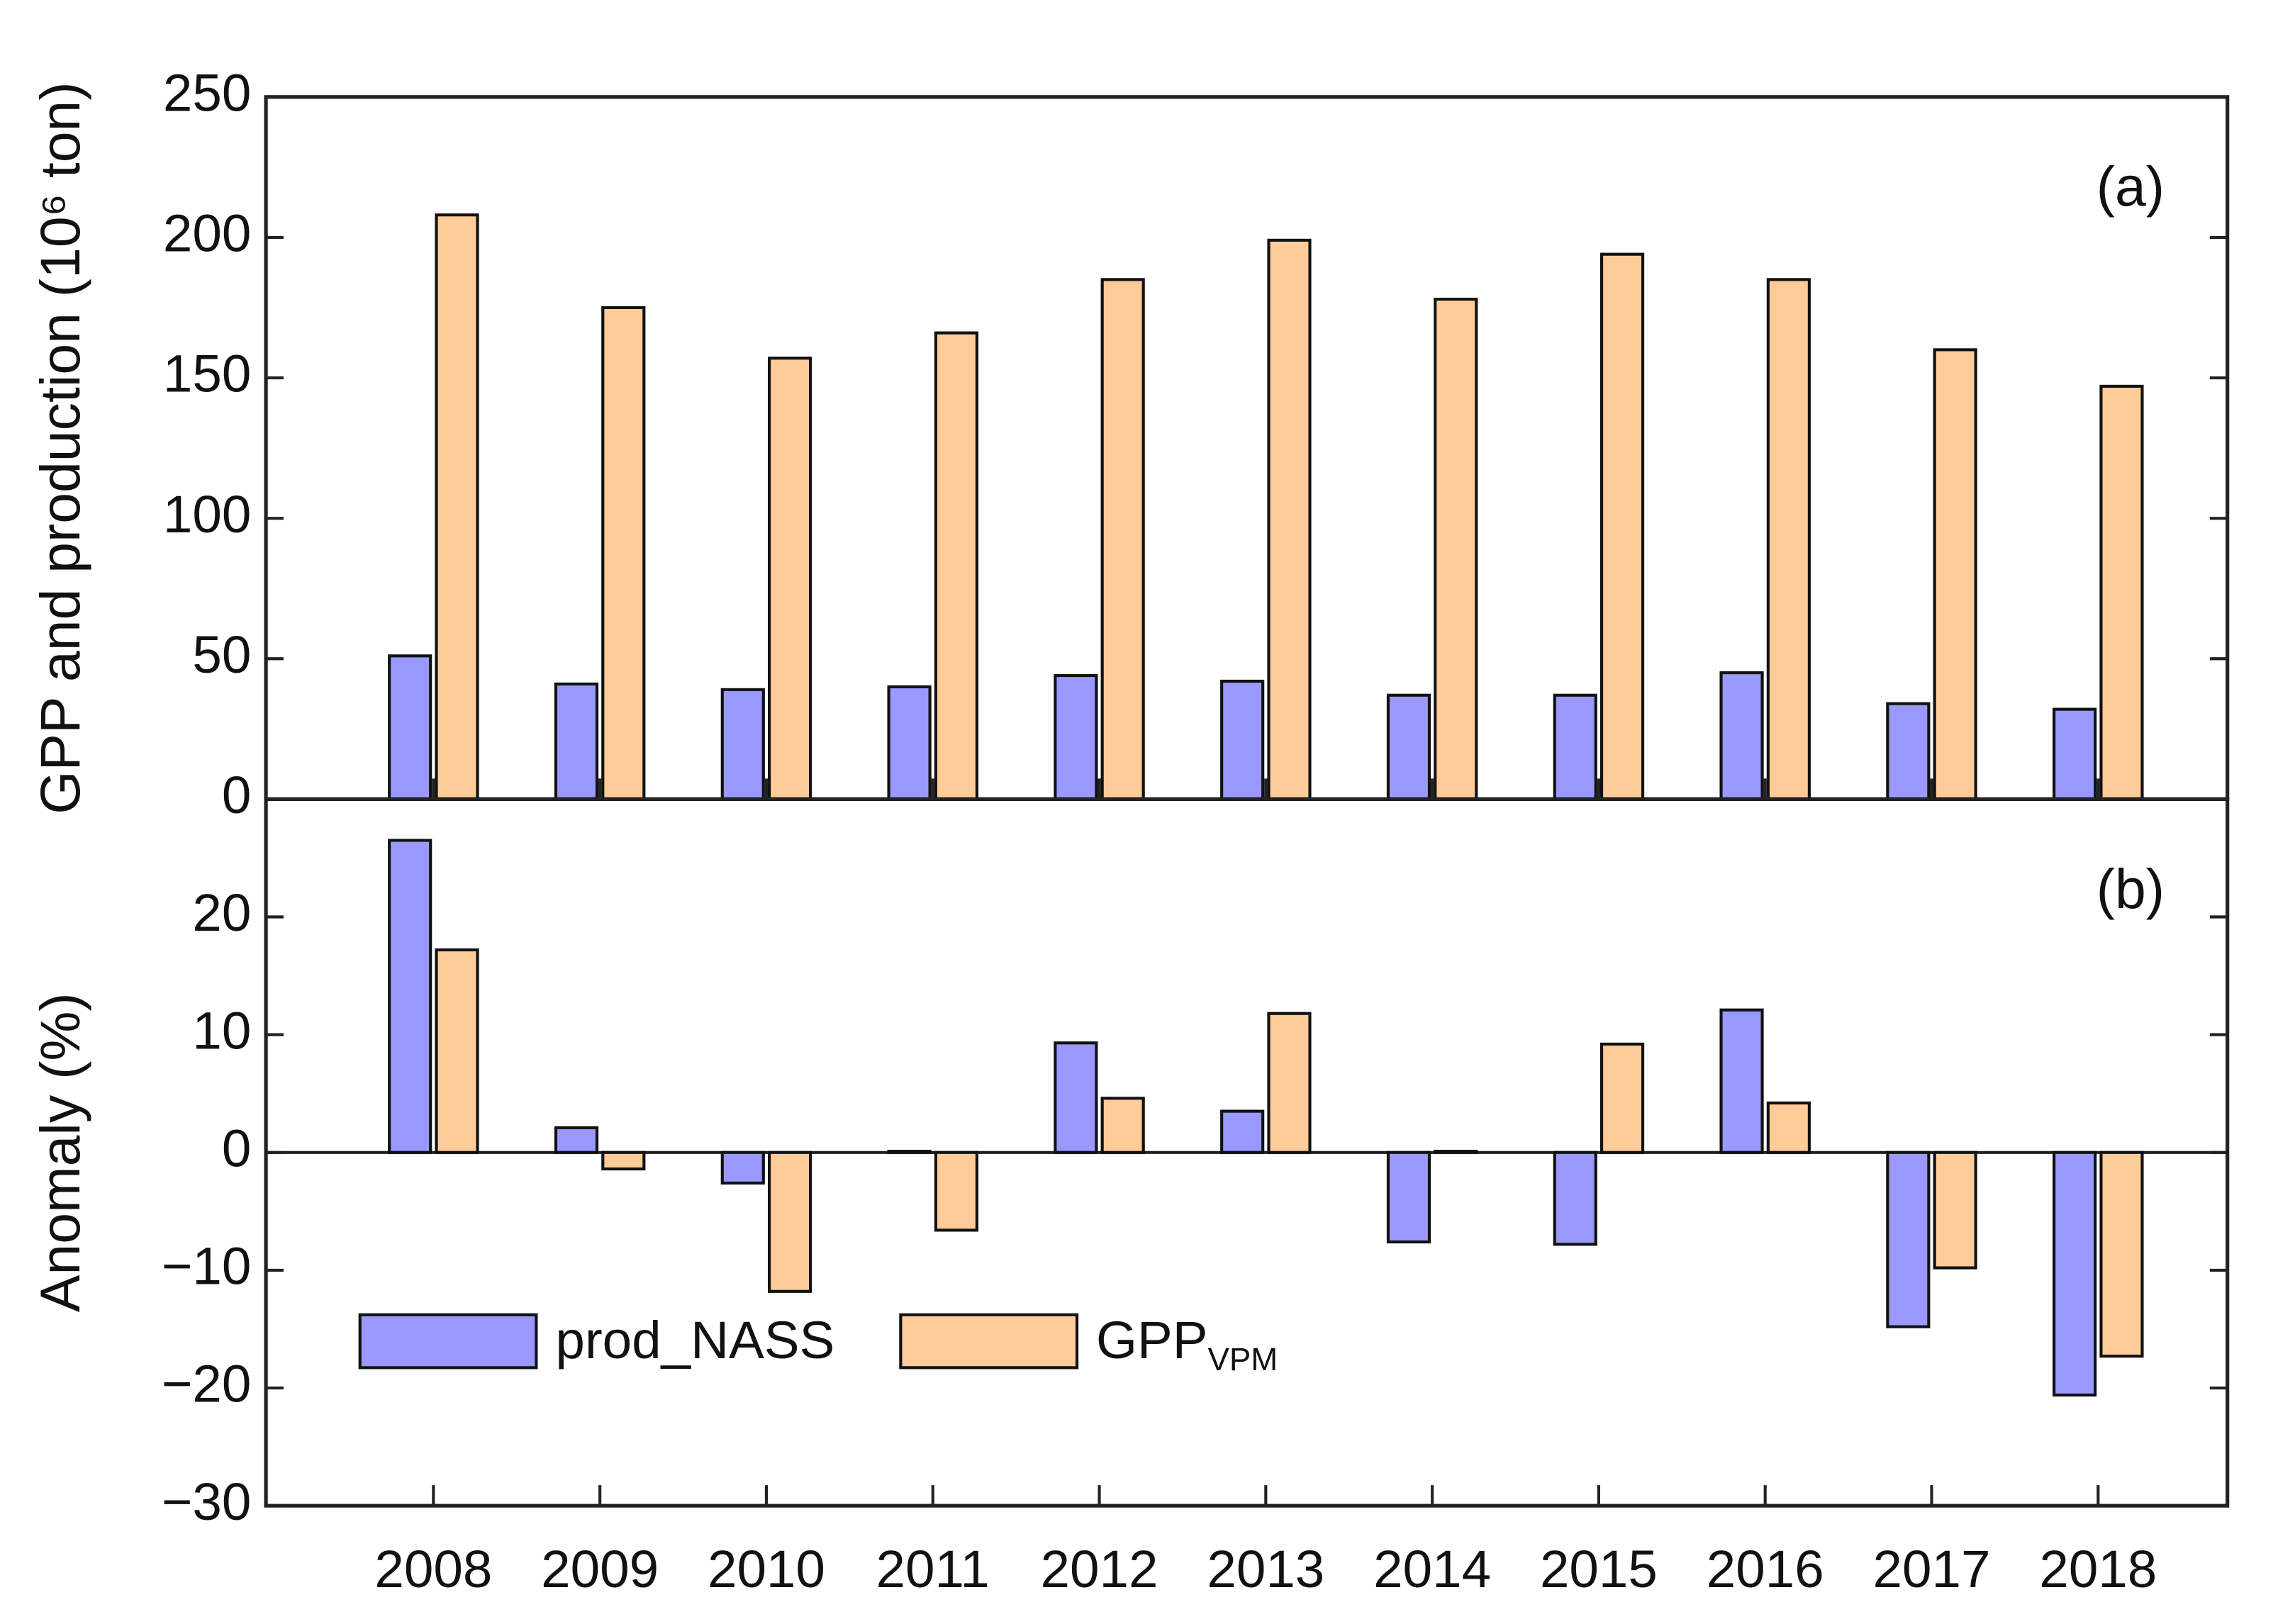  Describe the element at coordinates (60, 1152) in the screenshot. I see `y-axis-label: Anomaly (%)` at that location.